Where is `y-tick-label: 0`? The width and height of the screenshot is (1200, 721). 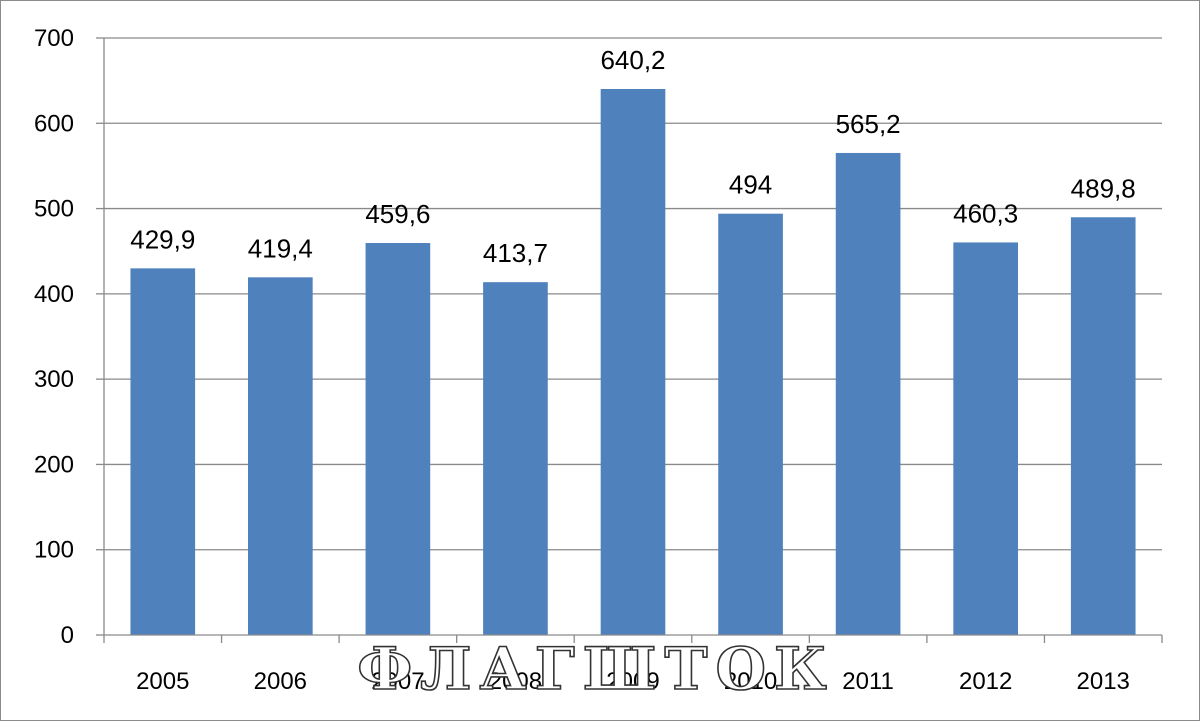
y-tick-label: 0 is located at coordinates (67, 635).